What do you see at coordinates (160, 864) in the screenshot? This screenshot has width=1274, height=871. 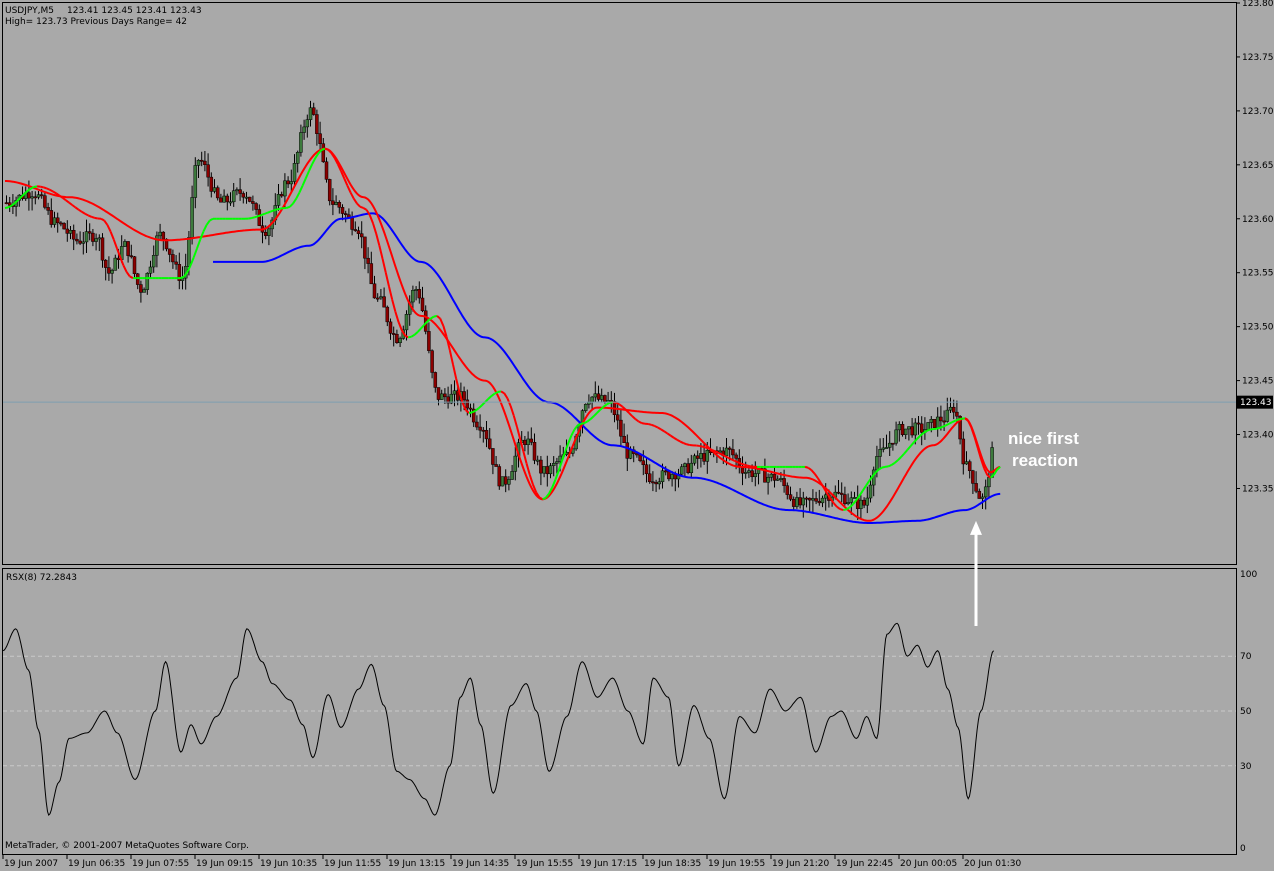 I see `time-tick-label: 19 Jun 07:55` at bounding box center [160, 864].